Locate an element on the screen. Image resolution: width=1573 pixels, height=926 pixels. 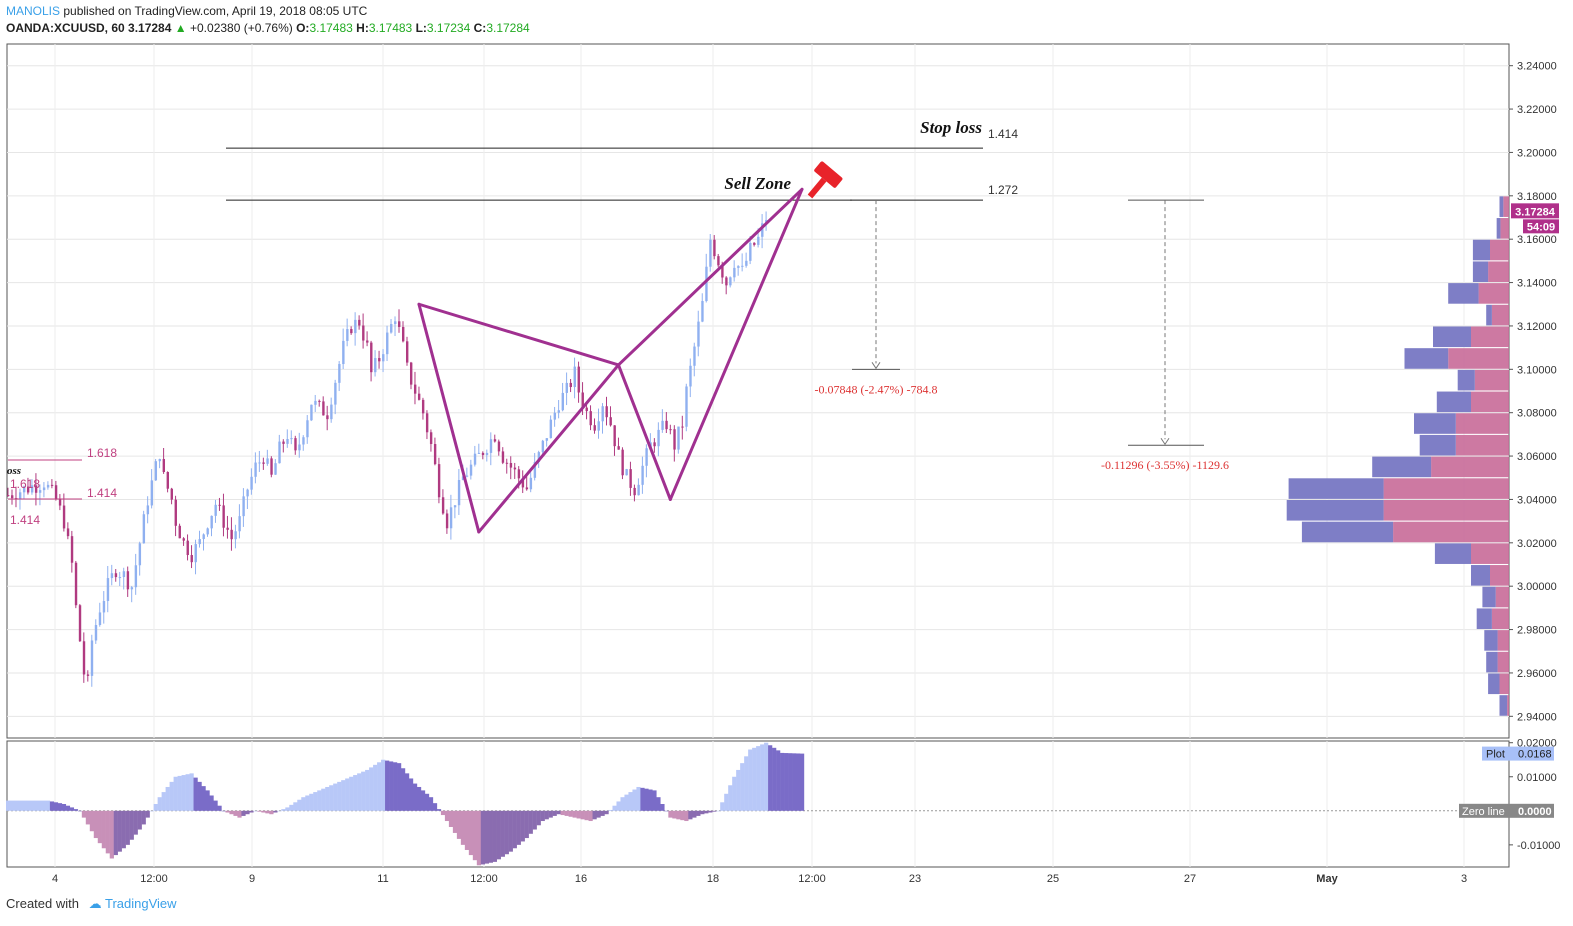
last-price-label: 3.17284 is located at coordinates (1535, 212).